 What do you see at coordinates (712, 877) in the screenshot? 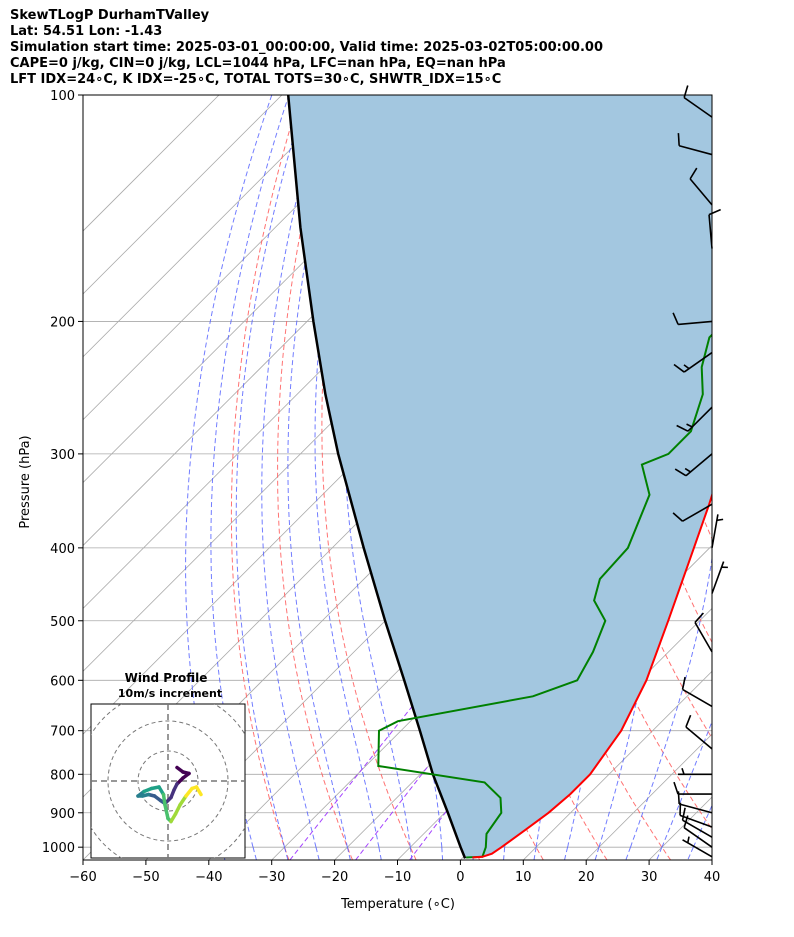
I see `x-tick-label: 40` at bounding box center [712, 877].